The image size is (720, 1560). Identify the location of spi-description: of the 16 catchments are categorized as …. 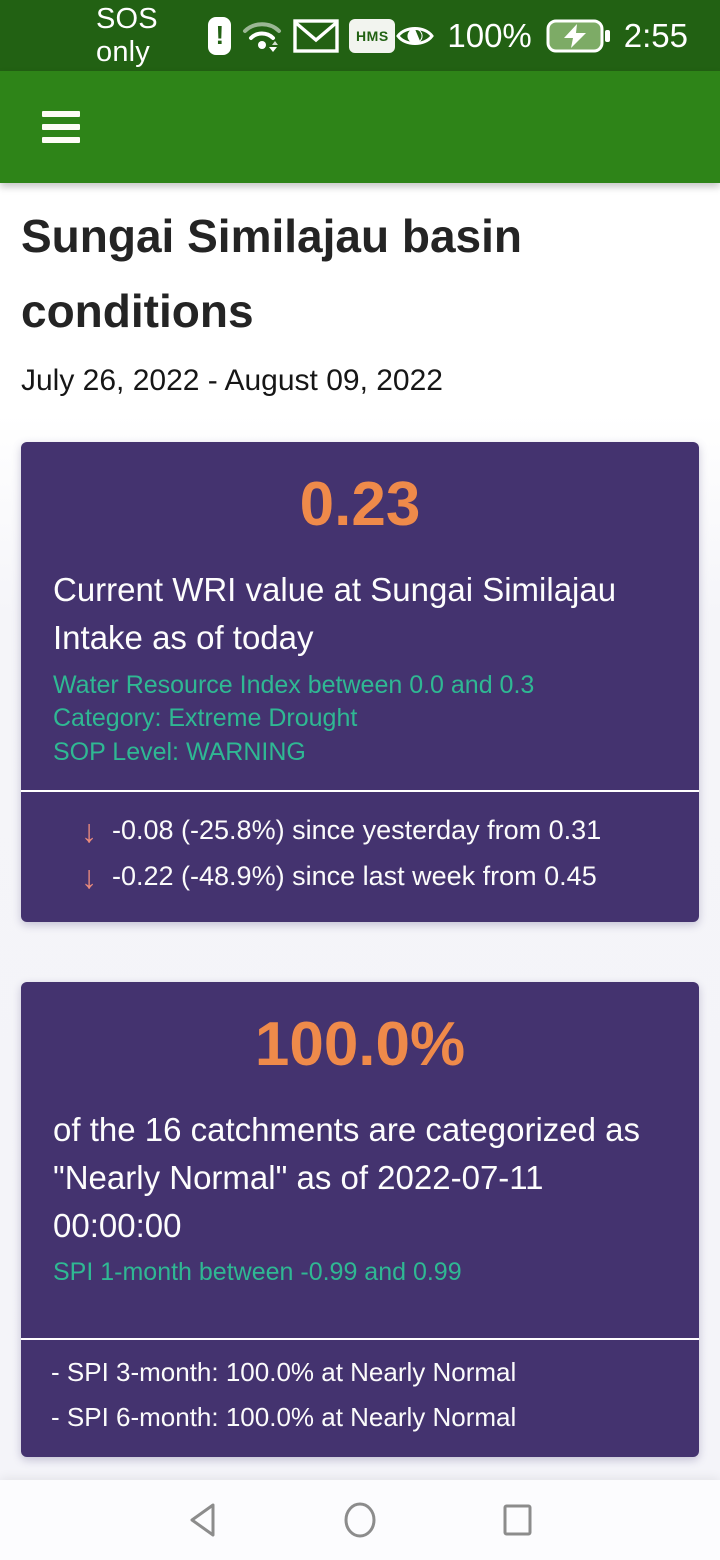
(347, 1177).